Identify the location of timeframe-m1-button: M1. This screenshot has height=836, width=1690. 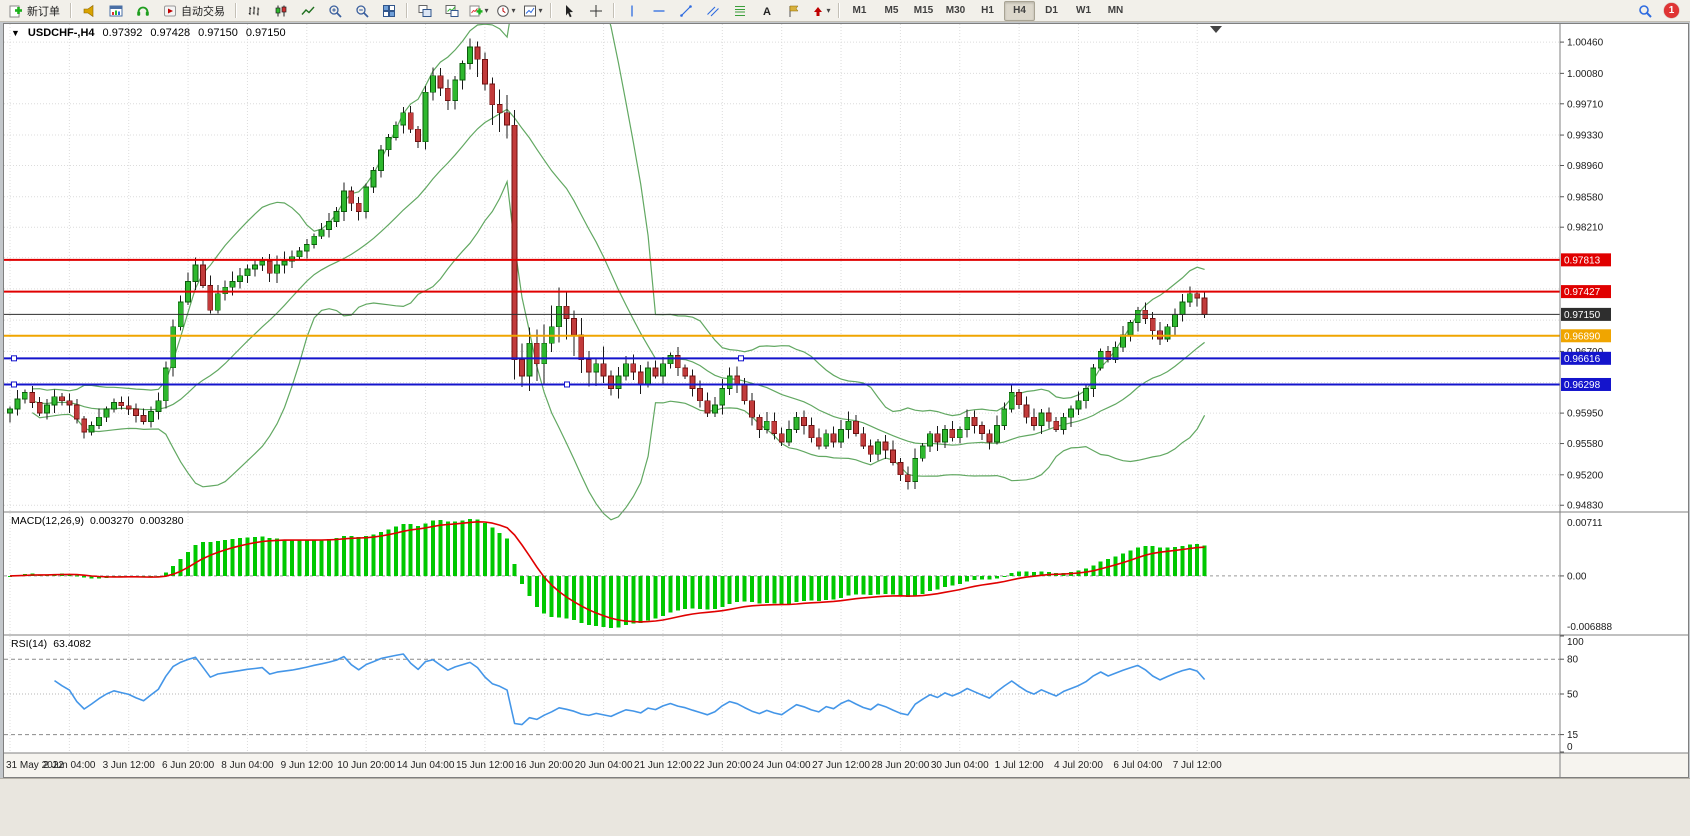
(859, 10).